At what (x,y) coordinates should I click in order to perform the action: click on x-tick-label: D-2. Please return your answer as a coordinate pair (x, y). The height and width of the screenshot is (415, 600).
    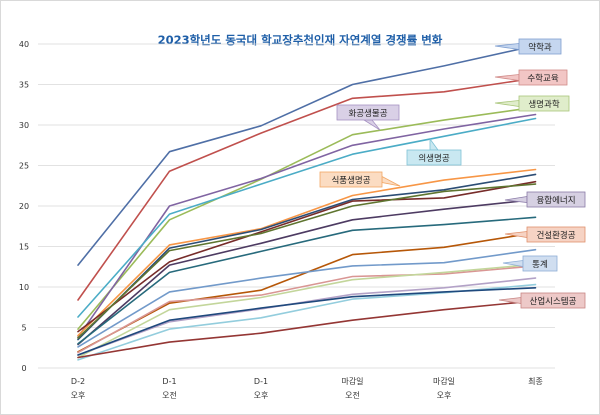
    Looking at the image, I should click on (78, 381).